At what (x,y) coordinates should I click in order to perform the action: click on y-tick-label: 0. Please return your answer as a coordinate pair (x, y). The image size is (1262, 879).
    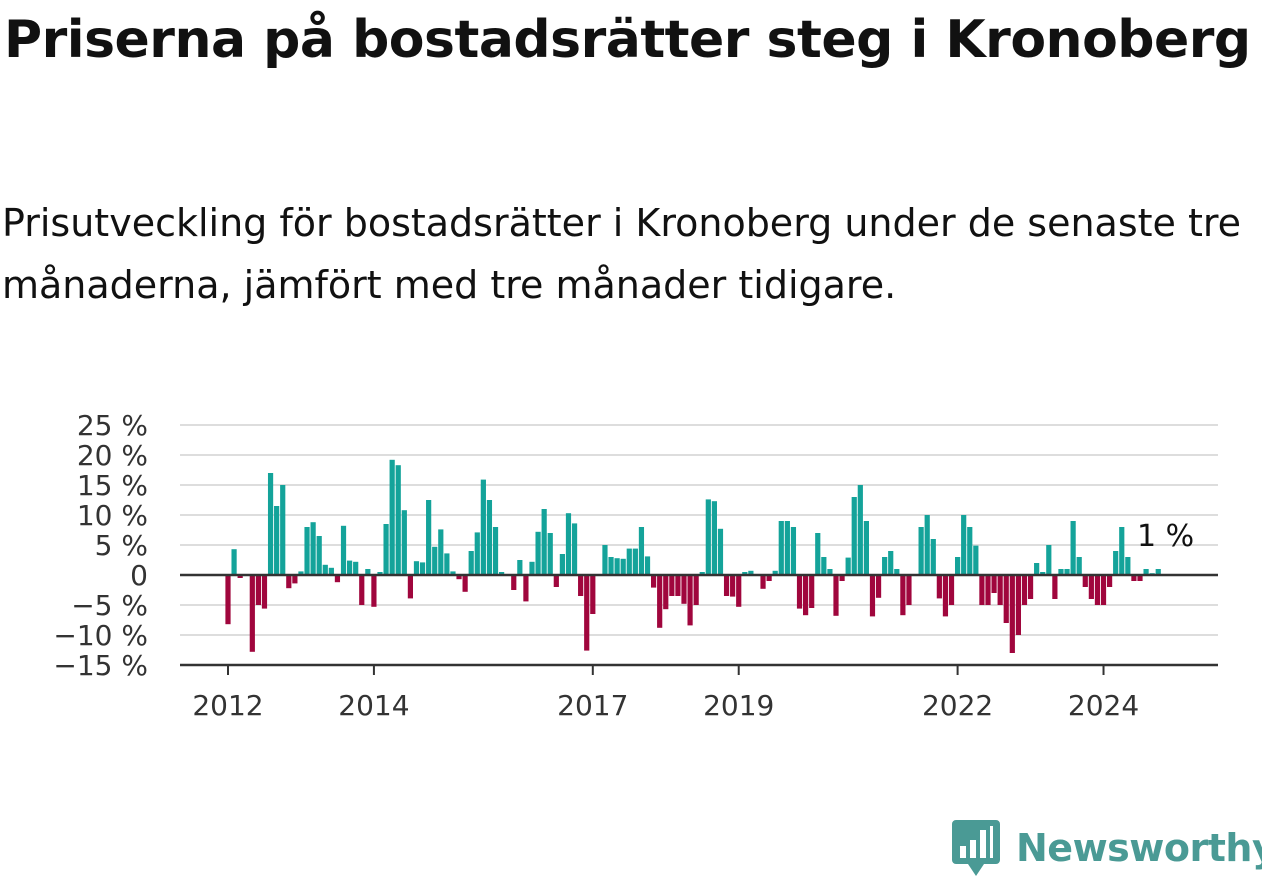
    Looking at the image, I should click on (139, 575).